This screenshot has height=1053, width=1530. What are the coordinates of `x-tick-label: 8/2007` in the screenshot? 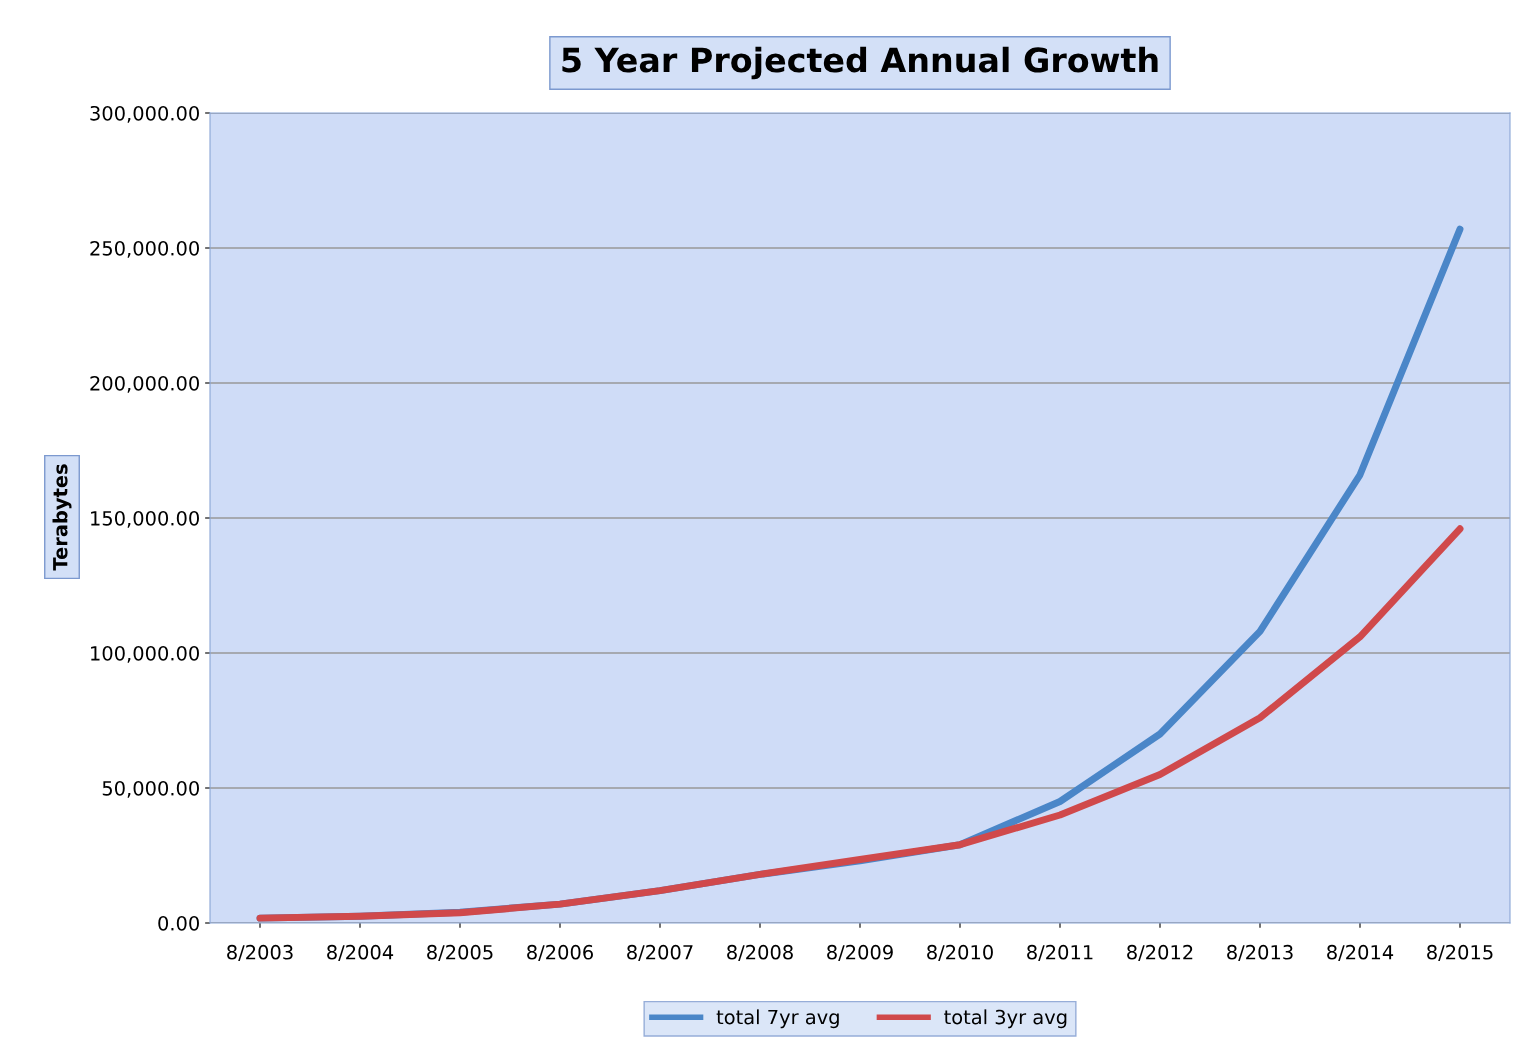 It's located at (660, 953).